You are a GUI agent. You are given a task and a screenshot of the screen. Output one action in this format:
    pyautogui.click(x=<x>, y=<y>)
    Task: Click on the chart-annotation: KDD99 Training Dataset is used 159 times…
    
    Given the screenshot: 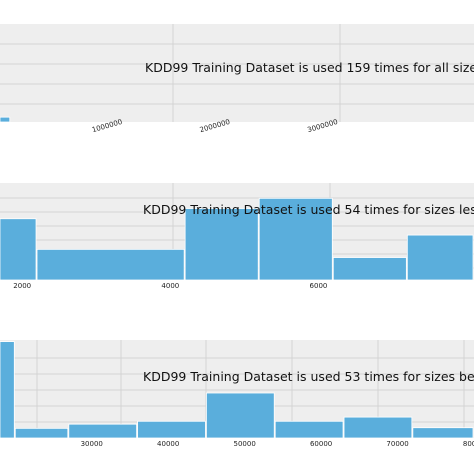 What is the action you would take?
    pyautogui.click(x=309, y=67)
    